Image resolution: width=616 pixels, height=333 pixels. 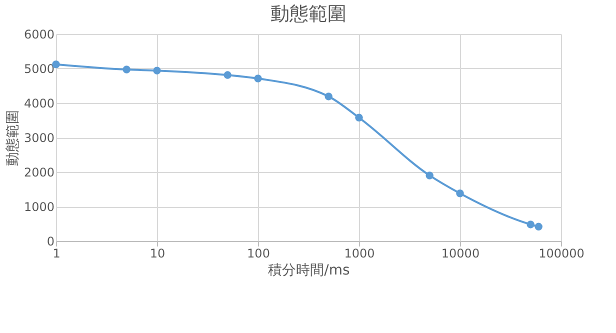 What do you see at coordinates (258, 253) in the screenshot?
I see `x-tick-label: 100` at bounding box center [258, 253].